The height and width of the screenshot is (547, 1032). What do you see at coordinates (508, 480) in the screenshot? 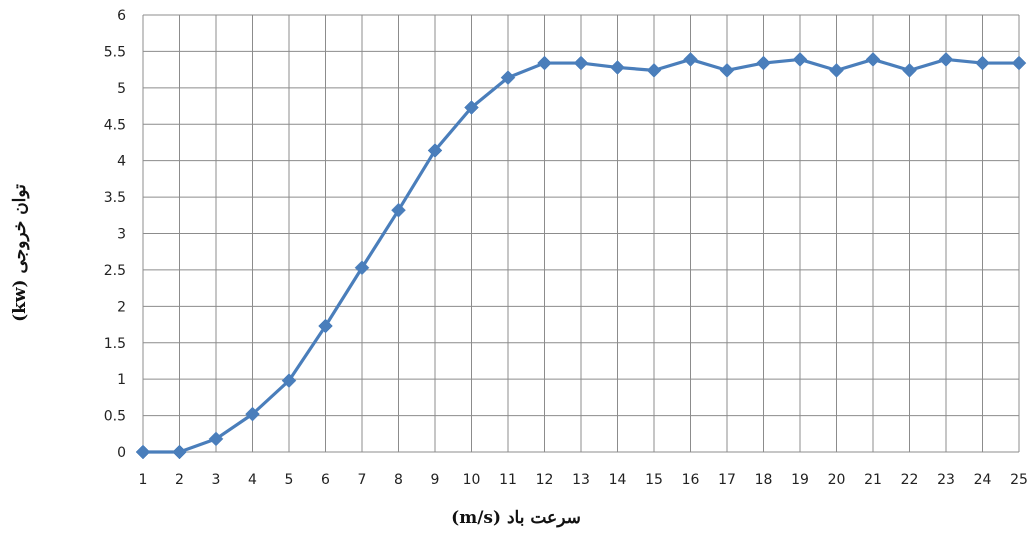
I see `x-tick-label: 11` at bounding box center [508, 480].